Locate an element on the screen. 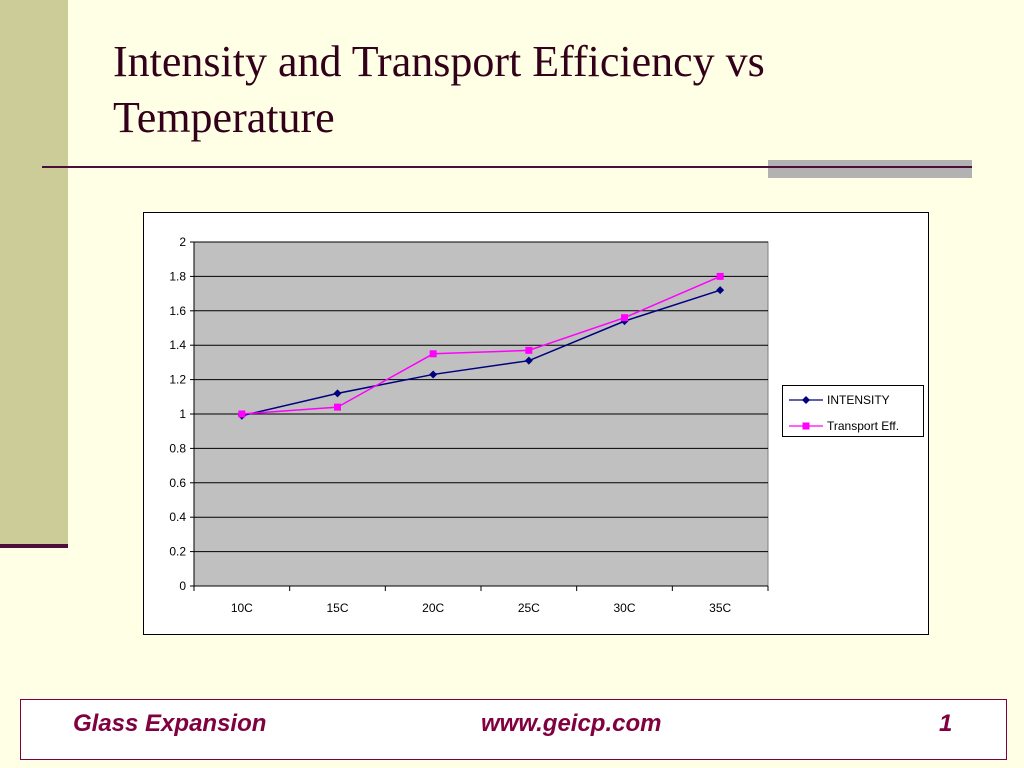 This screenshot has height=768, width=1024. legend-label: Transport Eff. is located at coordinates (863, 426).